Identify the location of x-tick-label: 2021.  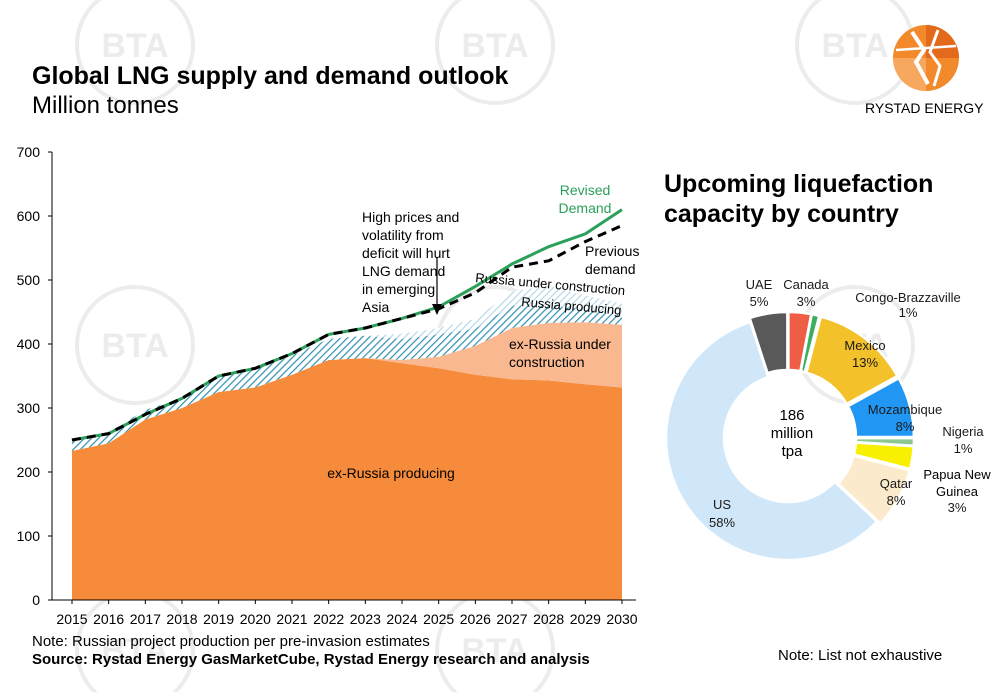
(291, 619).